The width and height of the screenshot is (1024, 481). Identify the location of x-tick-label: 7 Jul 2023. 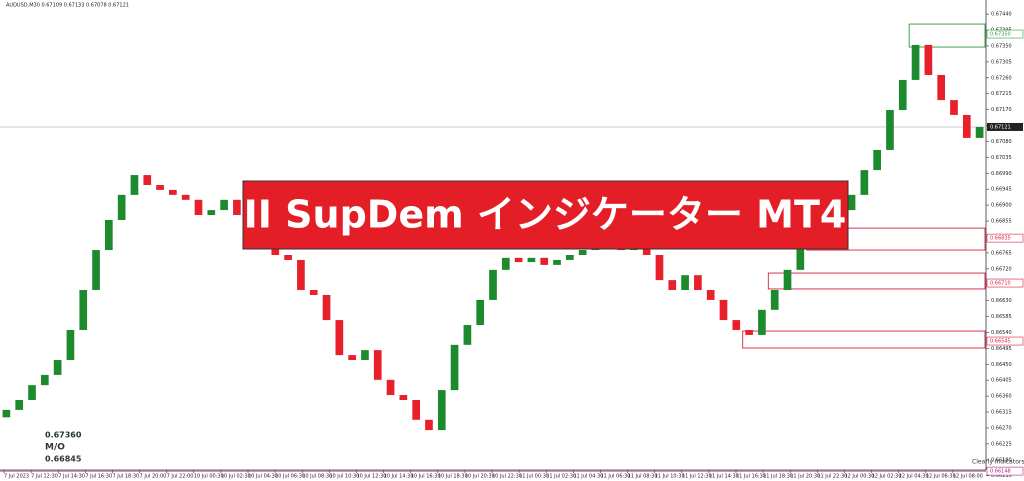
(16, 477).